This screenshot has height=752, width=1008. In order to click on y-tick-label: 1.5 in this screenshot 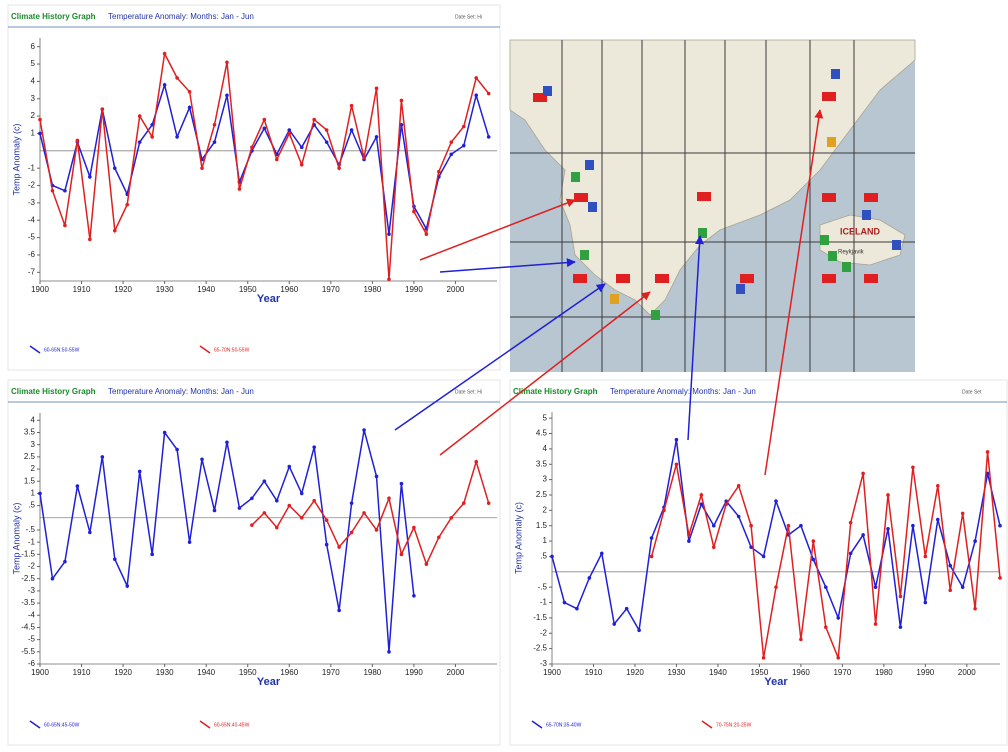, I will do `click(30, 480)`.